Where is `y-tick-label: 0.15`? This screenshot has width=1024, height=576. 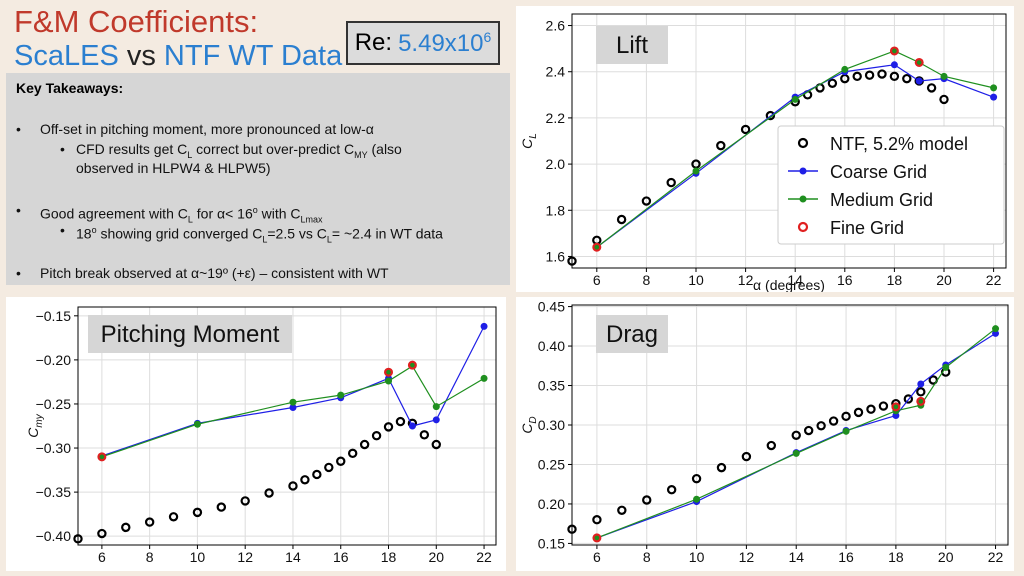 y-tick-label: 0.15 is located at coordinates (551, 543).